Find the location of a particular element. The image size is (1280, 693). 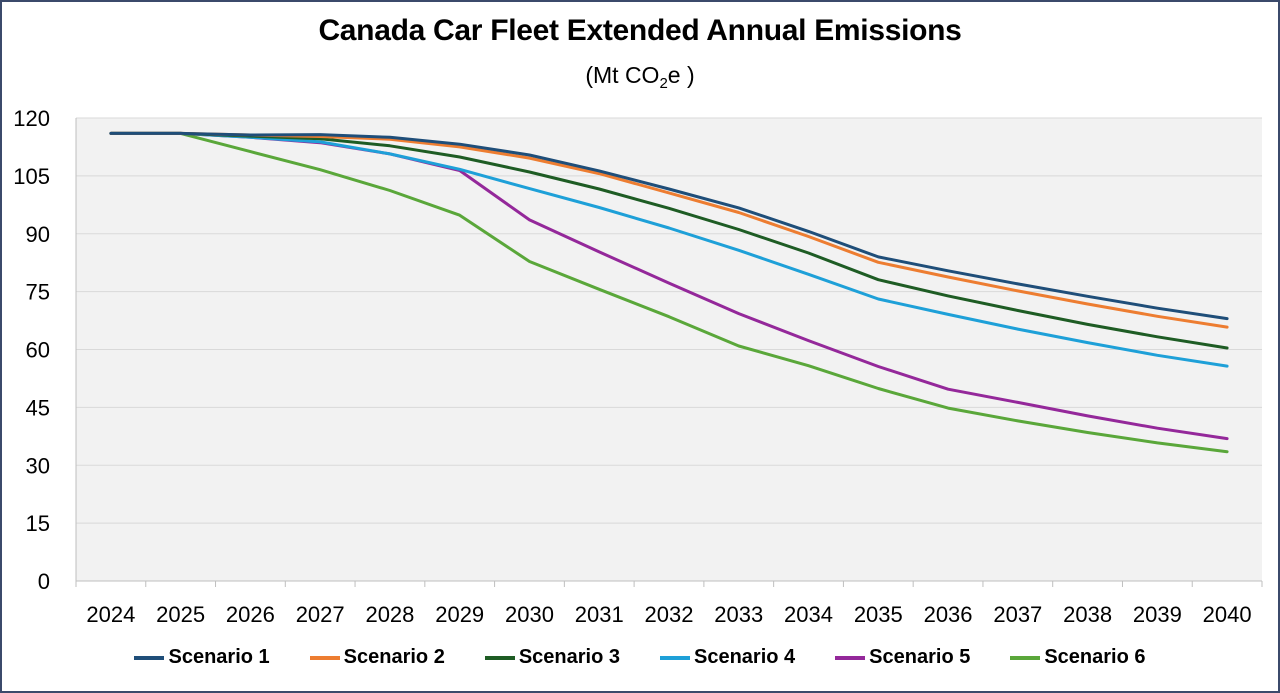

x-tick-label: 2038 is located at coordinates (1087, 614).